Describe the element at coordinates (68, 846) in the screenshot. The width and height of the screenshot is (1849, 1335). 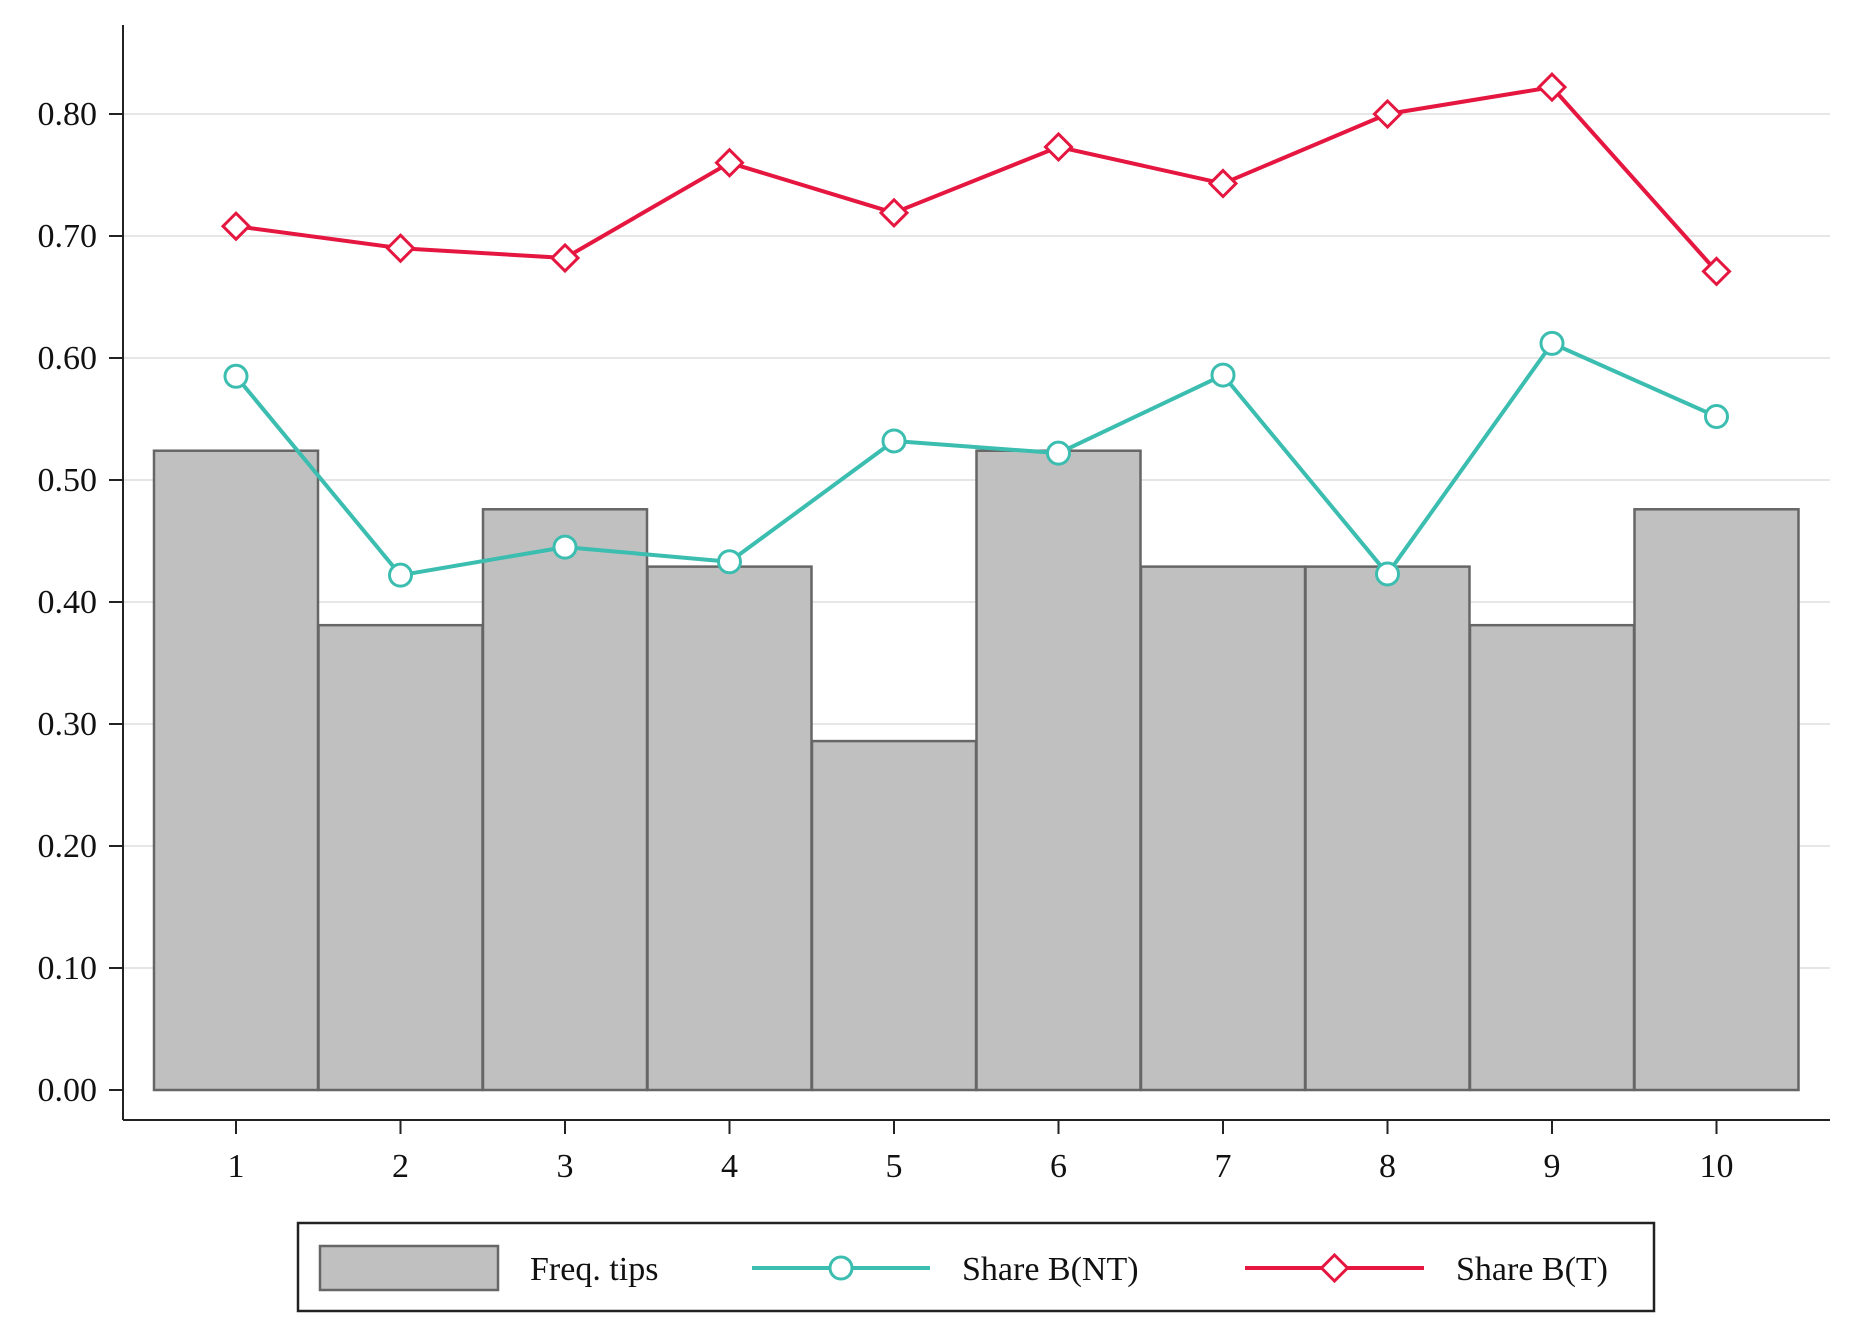
I see `y-tick-label: 0.20` at that location.